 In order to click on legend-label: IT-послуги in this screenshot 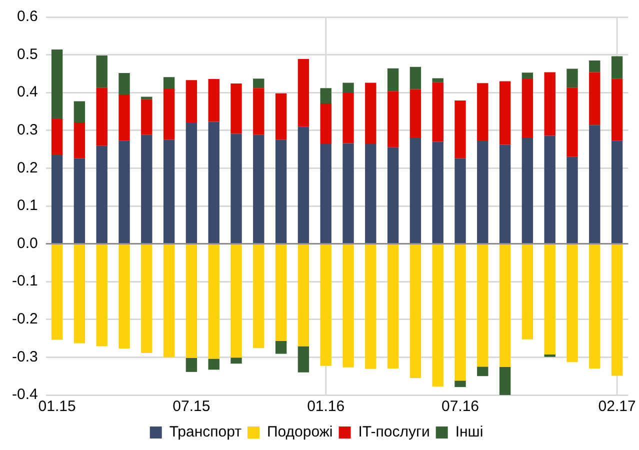, I will do `click(394, 432)`.